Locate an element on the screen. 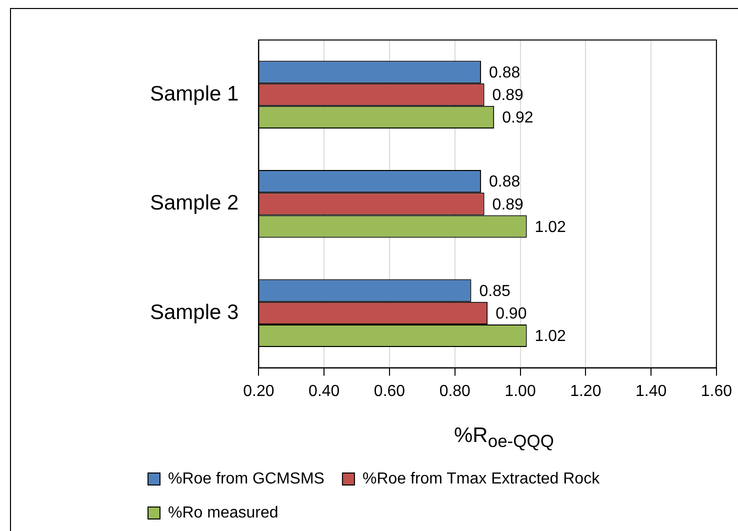 The width and height of the screenshot is (738, 531). legend-label: %Roe from Tmax Extracted Rock is located at coordinates (481, 479).